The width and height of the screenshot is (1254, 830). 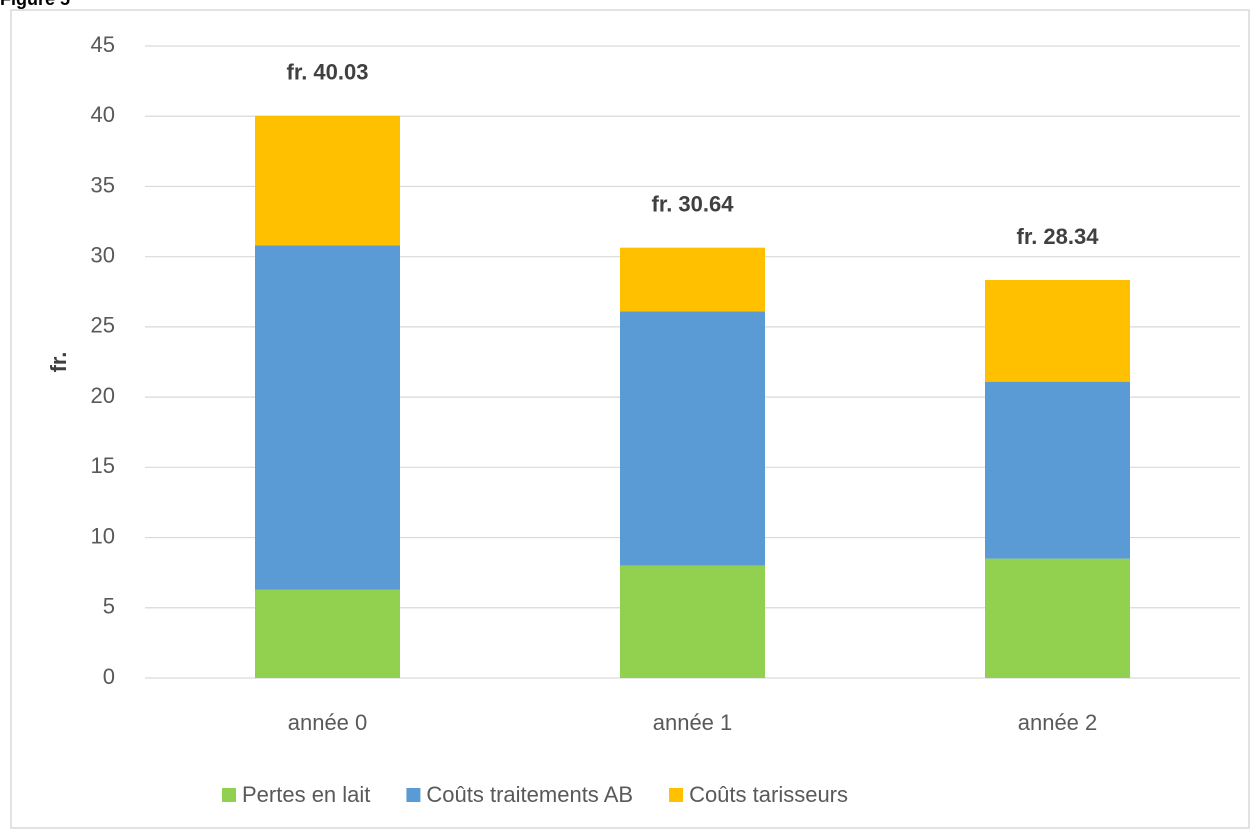 What do you see at coordinates (103, 254) in the screenshot?
I see `y-tick-label: 30` at bounding box center [103, 254].